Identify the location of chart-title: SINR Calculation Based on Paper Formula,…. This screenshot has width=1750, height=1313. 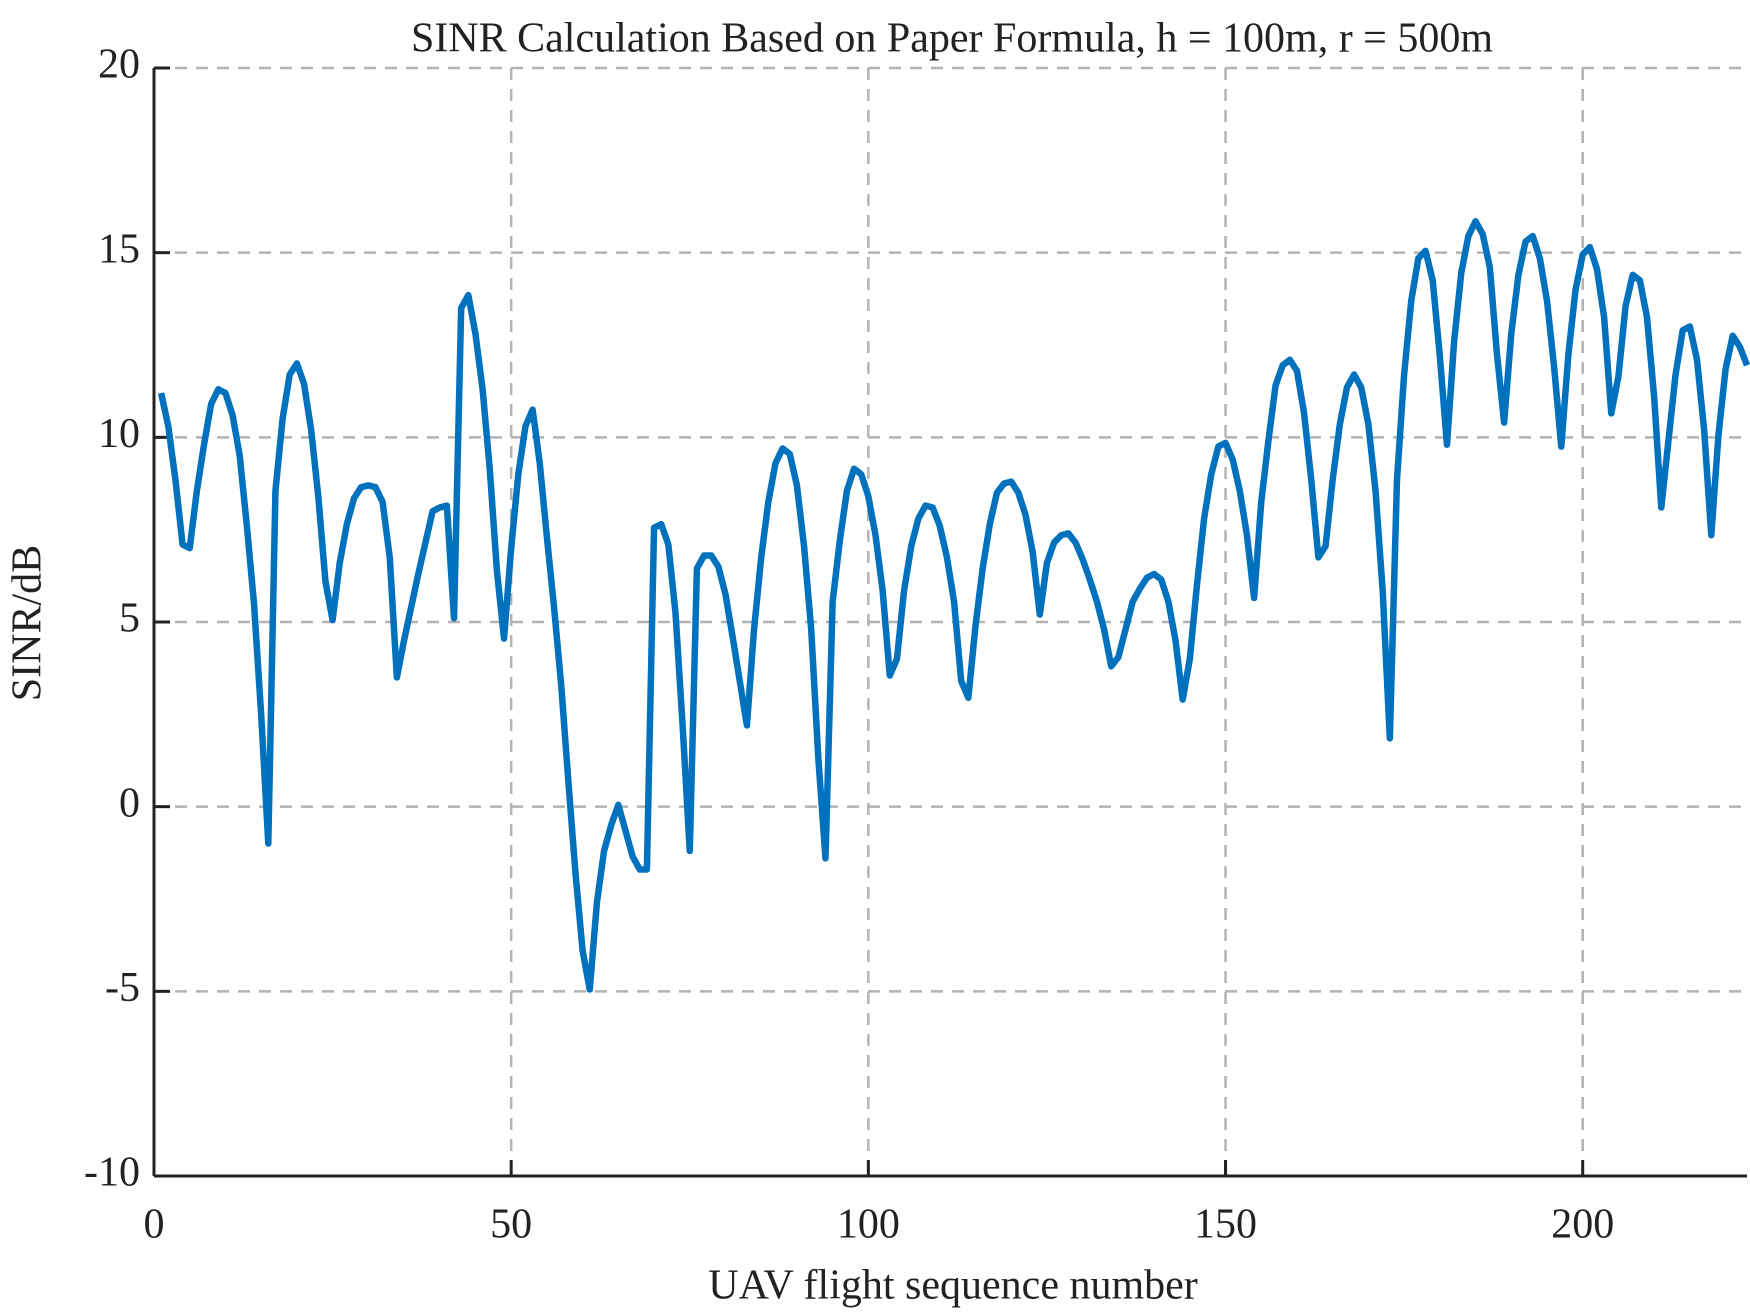
(952, 39).